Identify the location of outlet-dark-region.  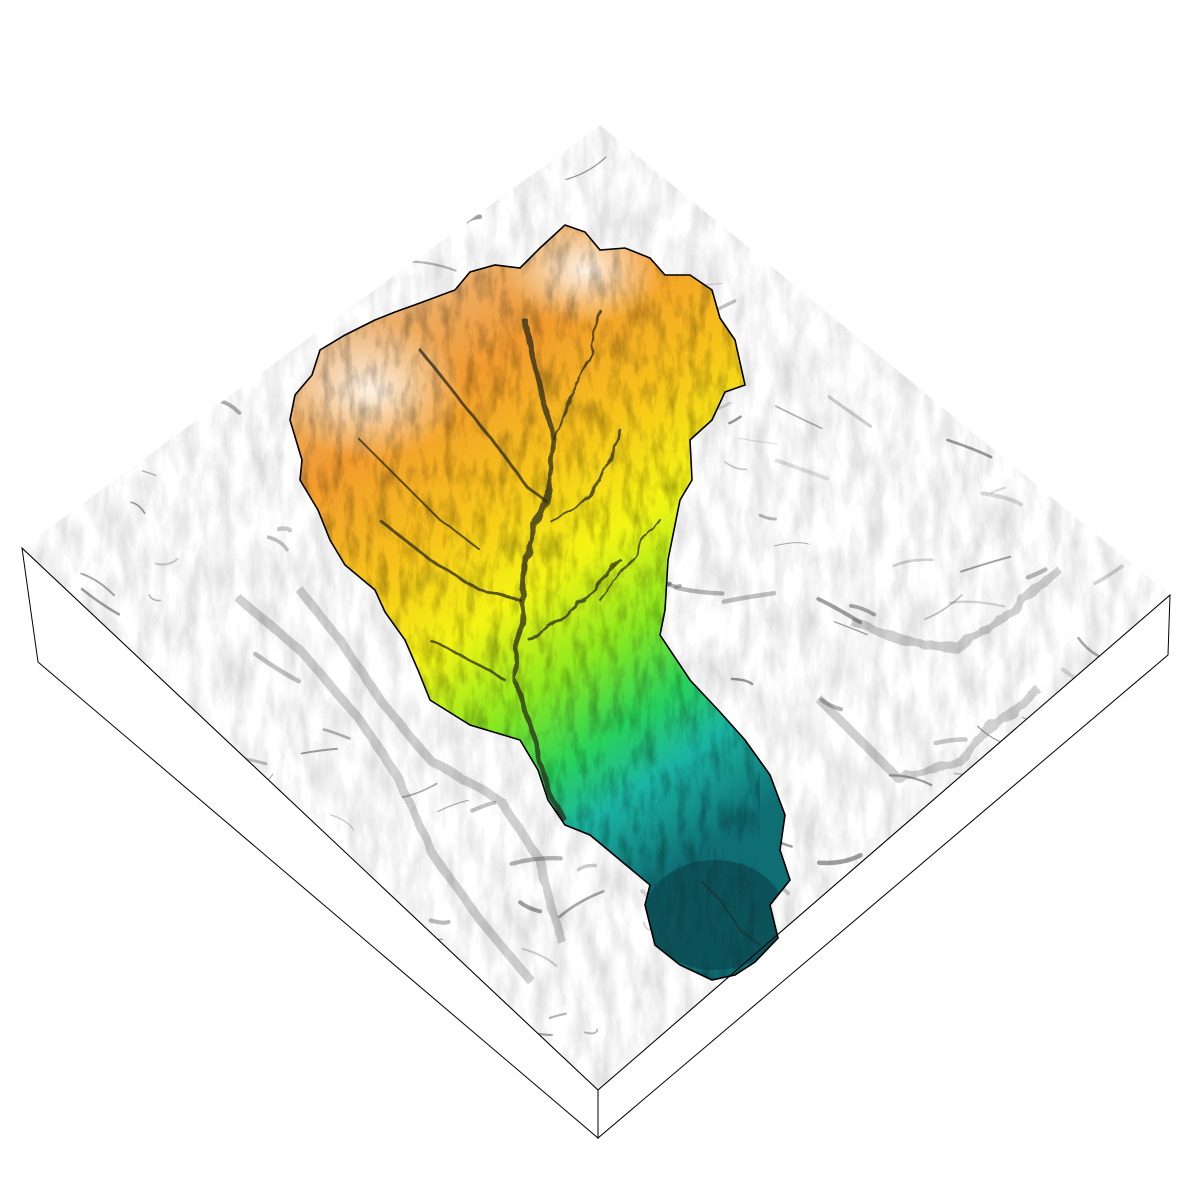
(715, 915).